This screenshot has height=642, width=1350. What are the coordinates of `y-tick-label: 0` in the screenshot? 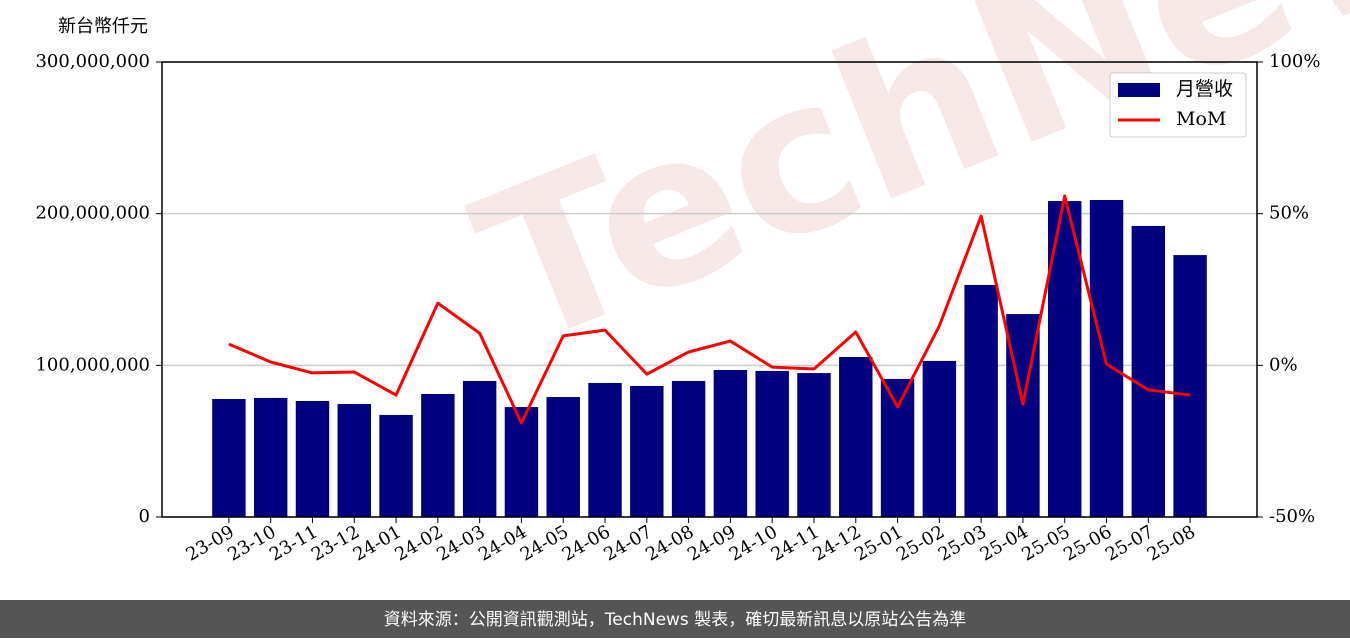 It's located at (144, 516).